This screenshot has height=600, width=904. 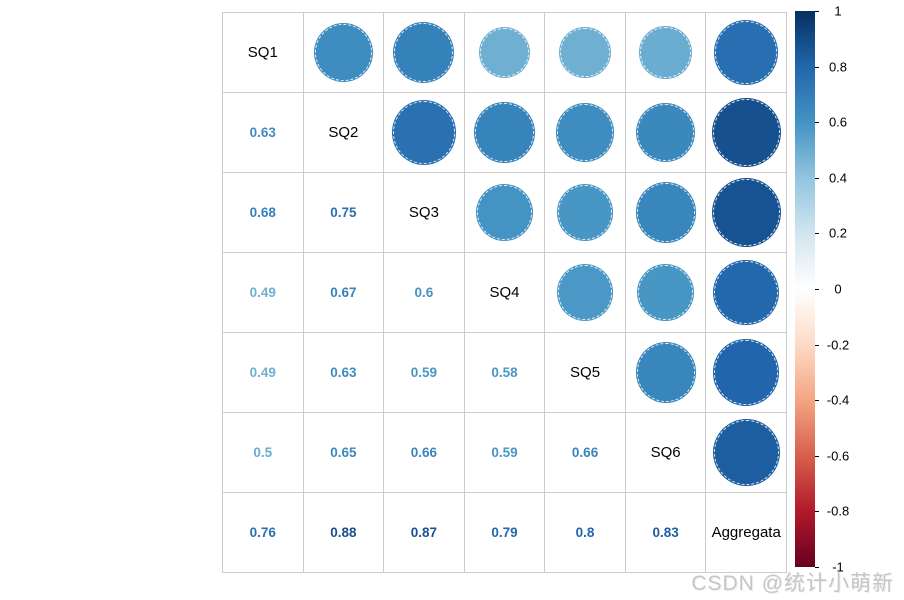 What do you see at coordinates (262, 532) in the screenshot?
I see `correlation-value: 0.76` at bounding box center [262, 532].